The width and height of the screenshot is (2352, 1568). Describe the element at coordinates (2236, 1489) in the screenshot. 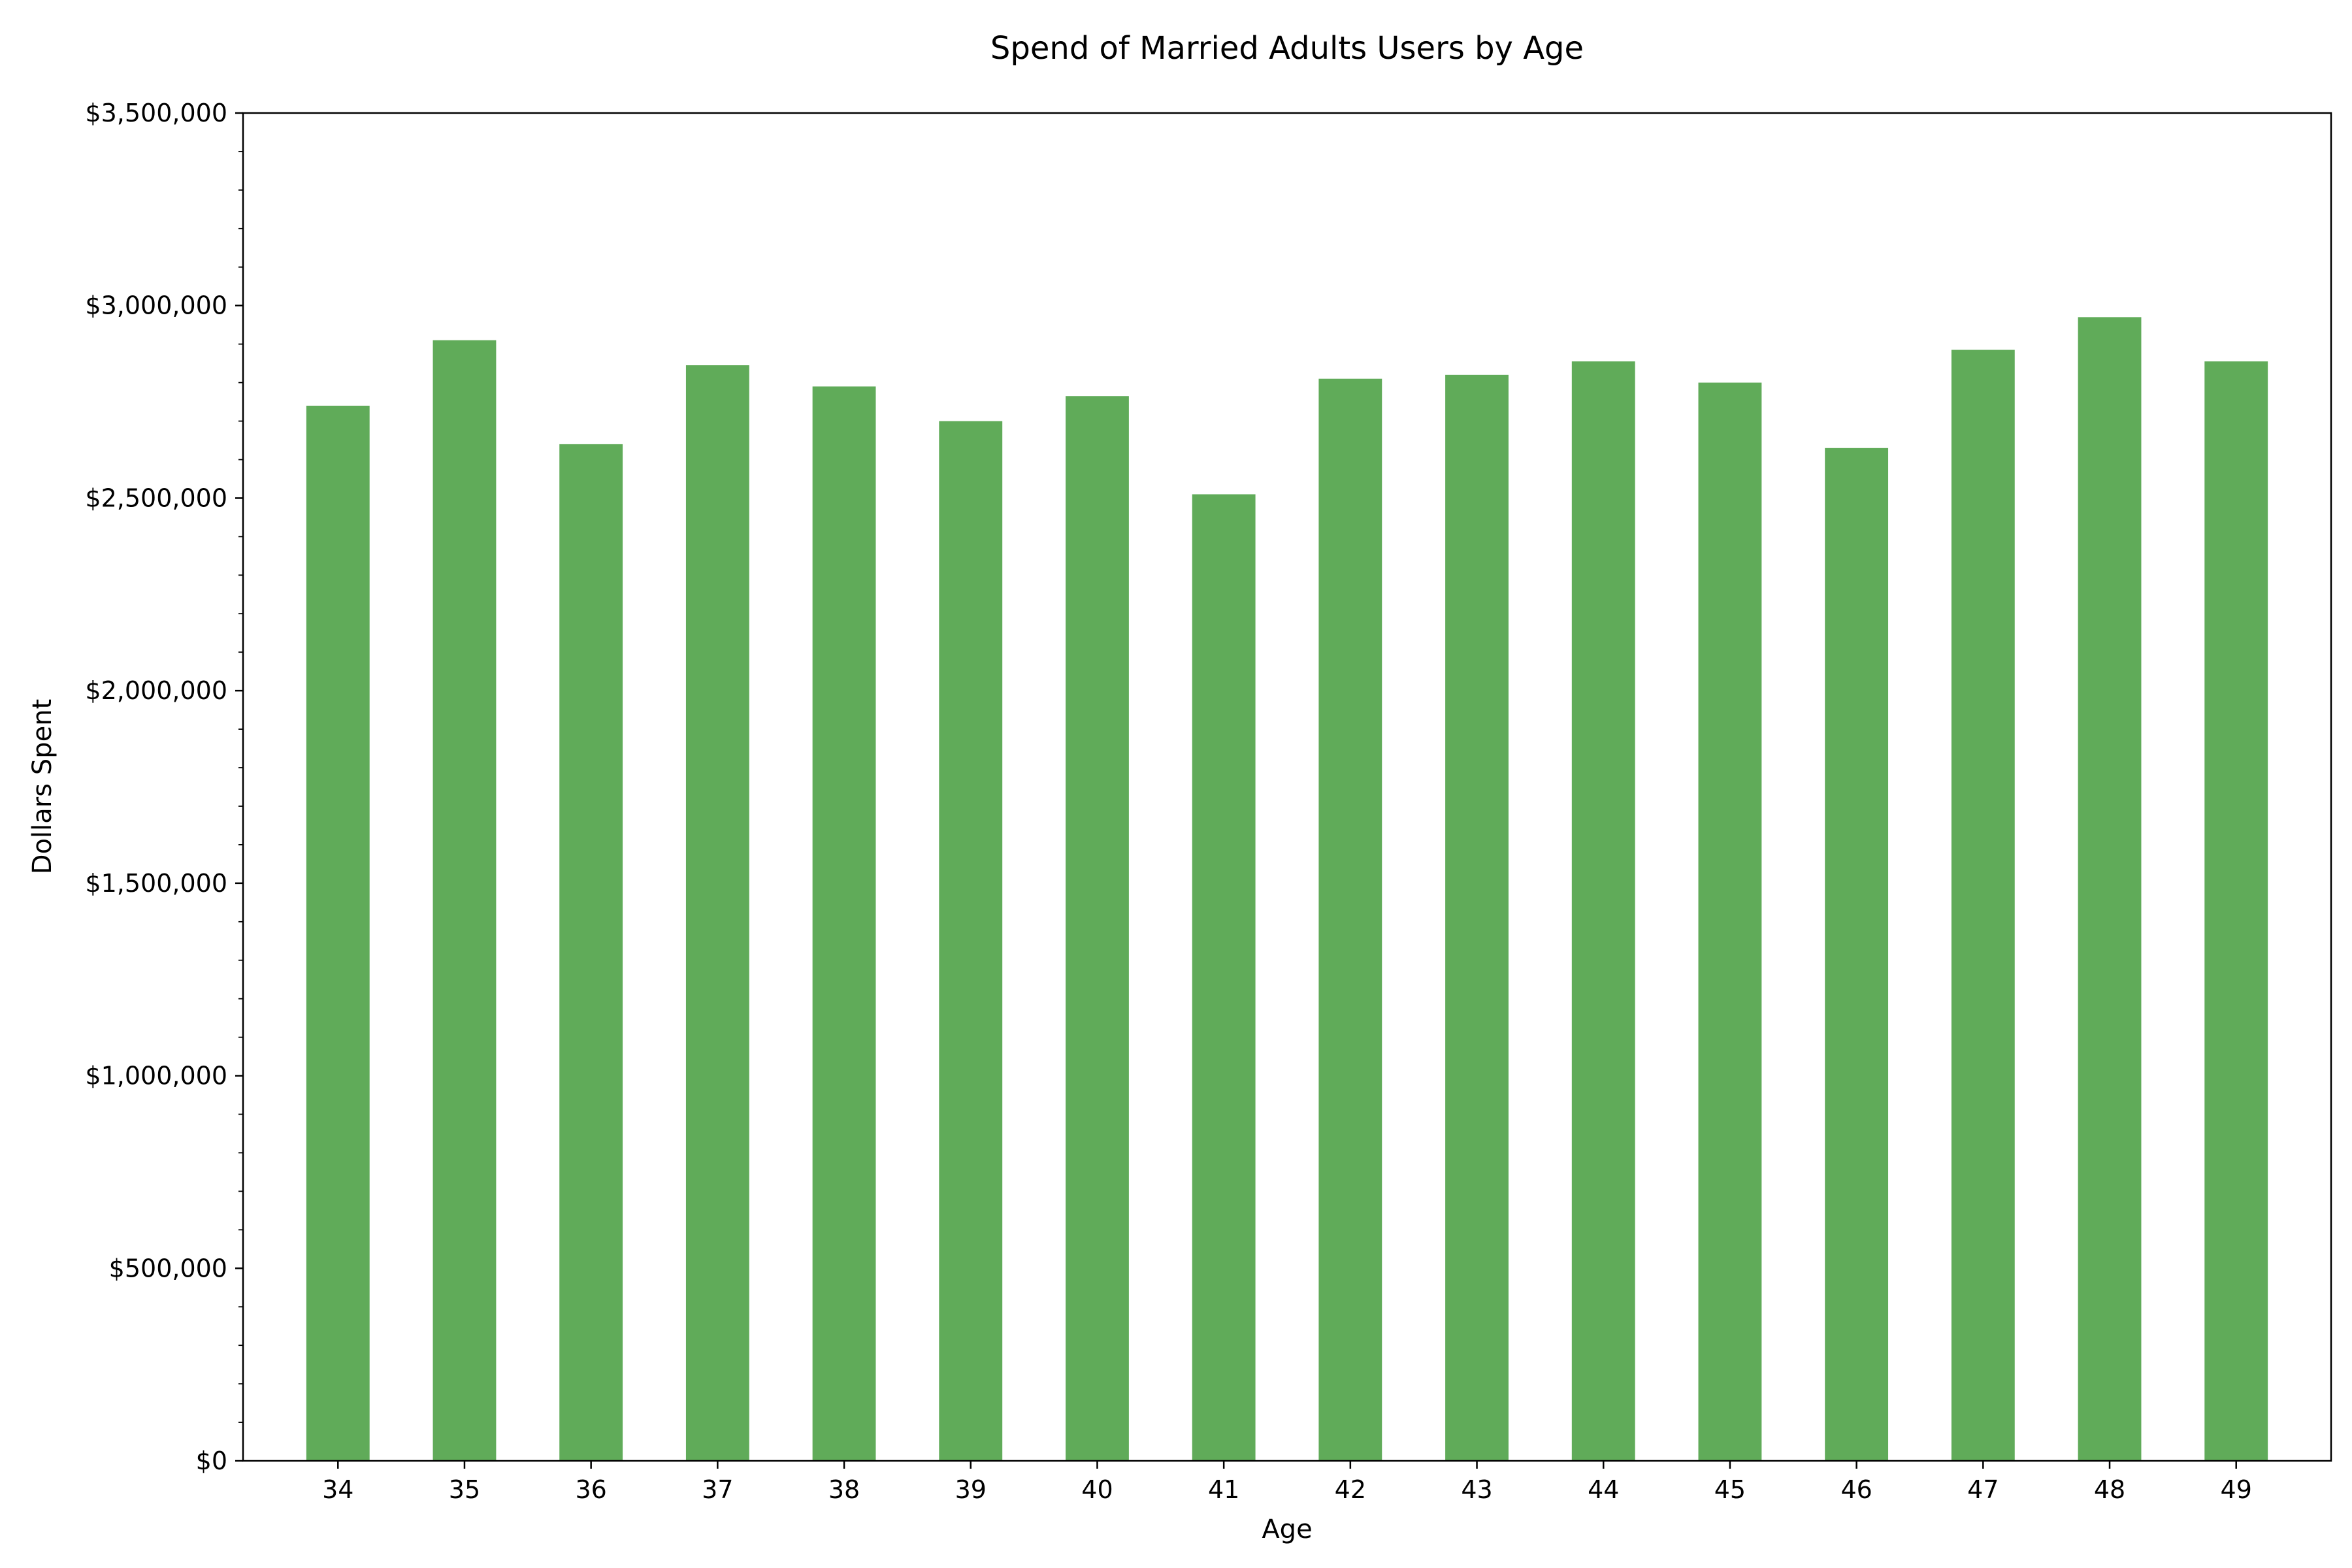

I see `x-tick-label: 49` at that location.